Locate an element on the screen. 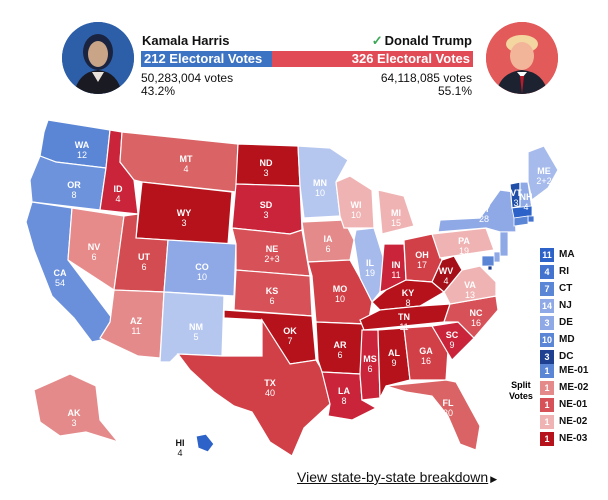 The height and width of the screenshot is (500, 608). state-label-vt: VT is located at coordinates (516, 193).